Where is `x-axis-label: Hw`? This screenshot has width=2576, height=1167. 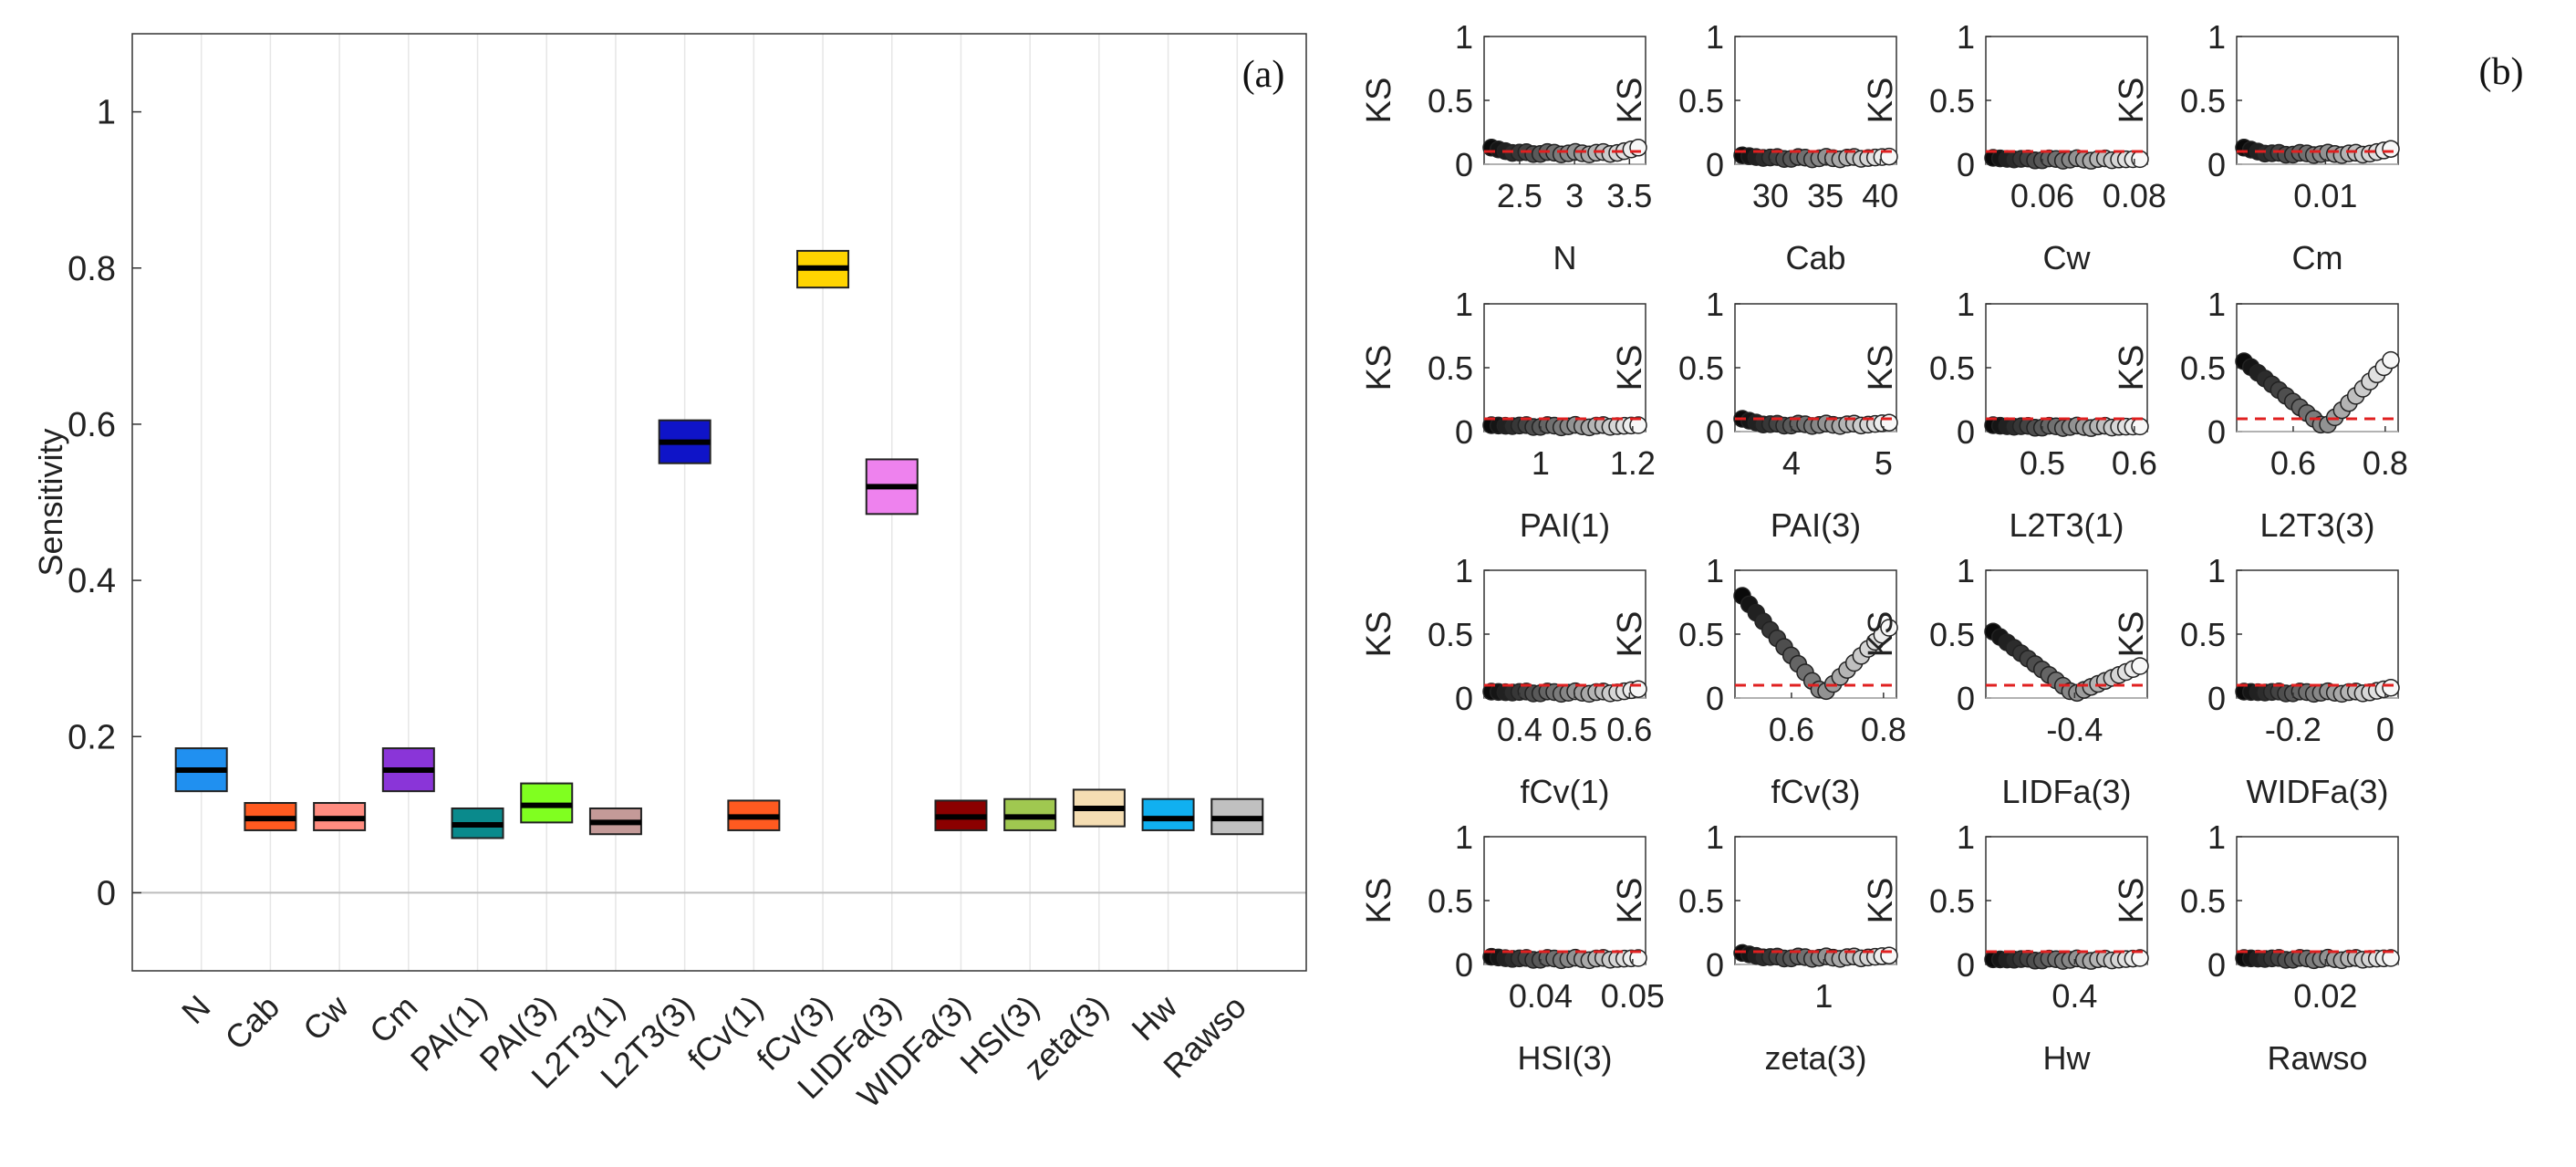 x-axis-label: Hw is located at coordinates (2067, 1058).